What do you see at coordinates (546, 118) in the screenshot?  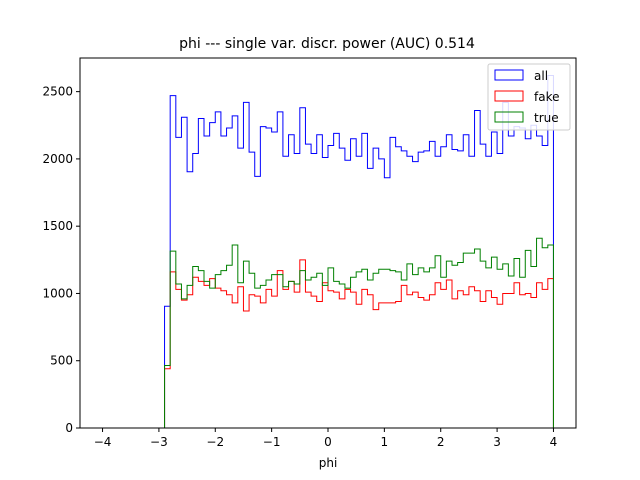 I see `legend-label-true: true` at bounding box center [546, 118].